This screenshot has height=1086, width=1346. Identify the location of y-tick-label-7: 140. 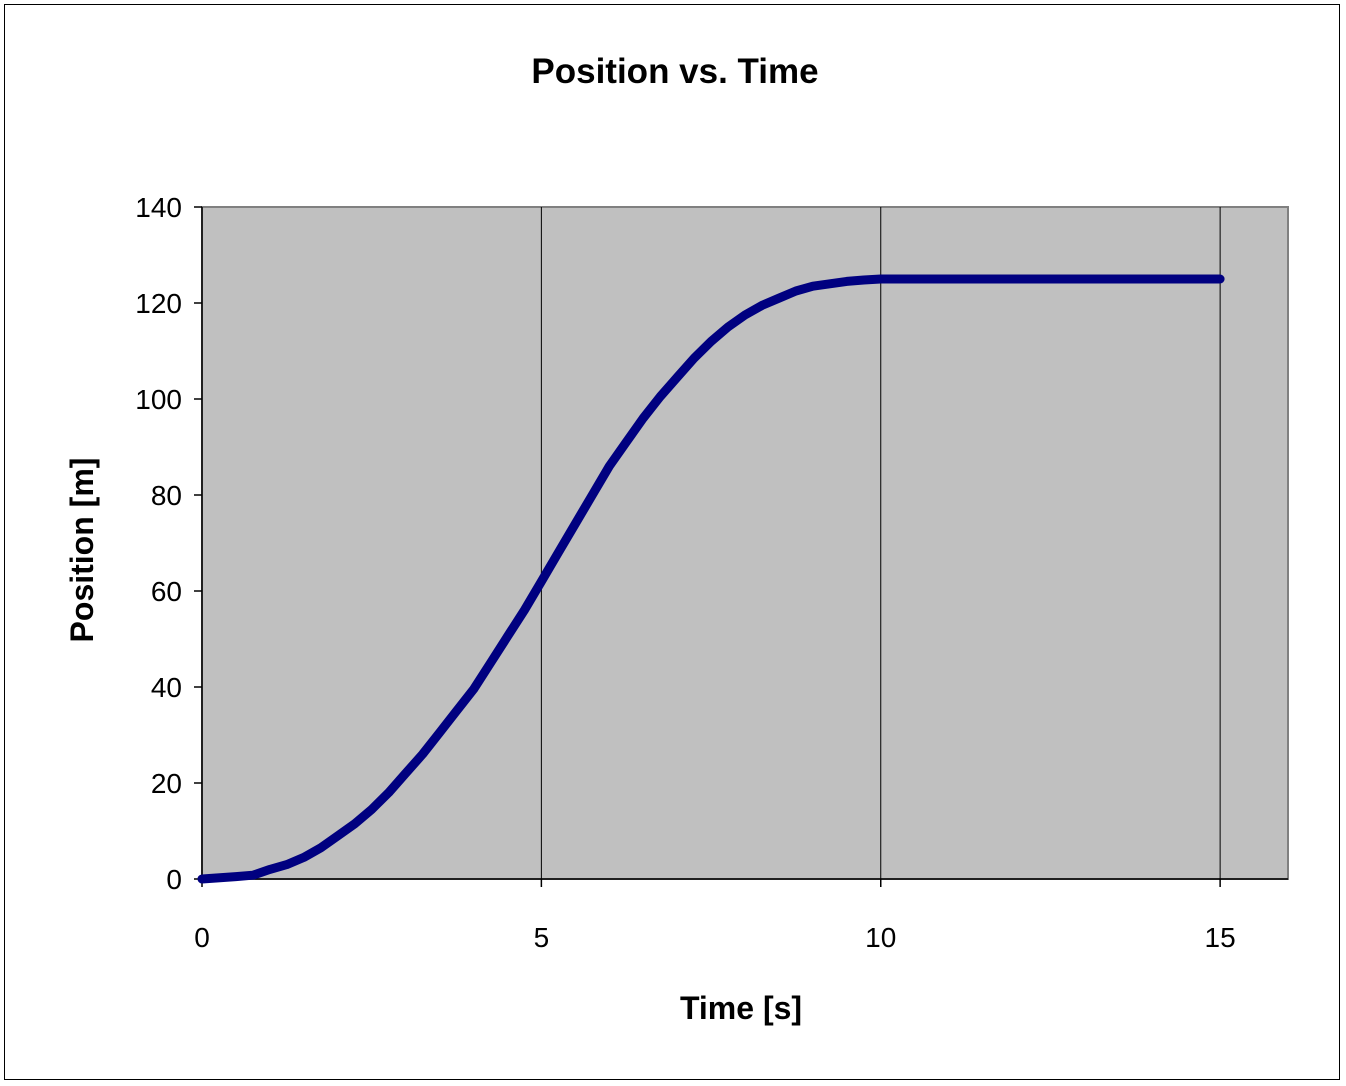
(158, 207).